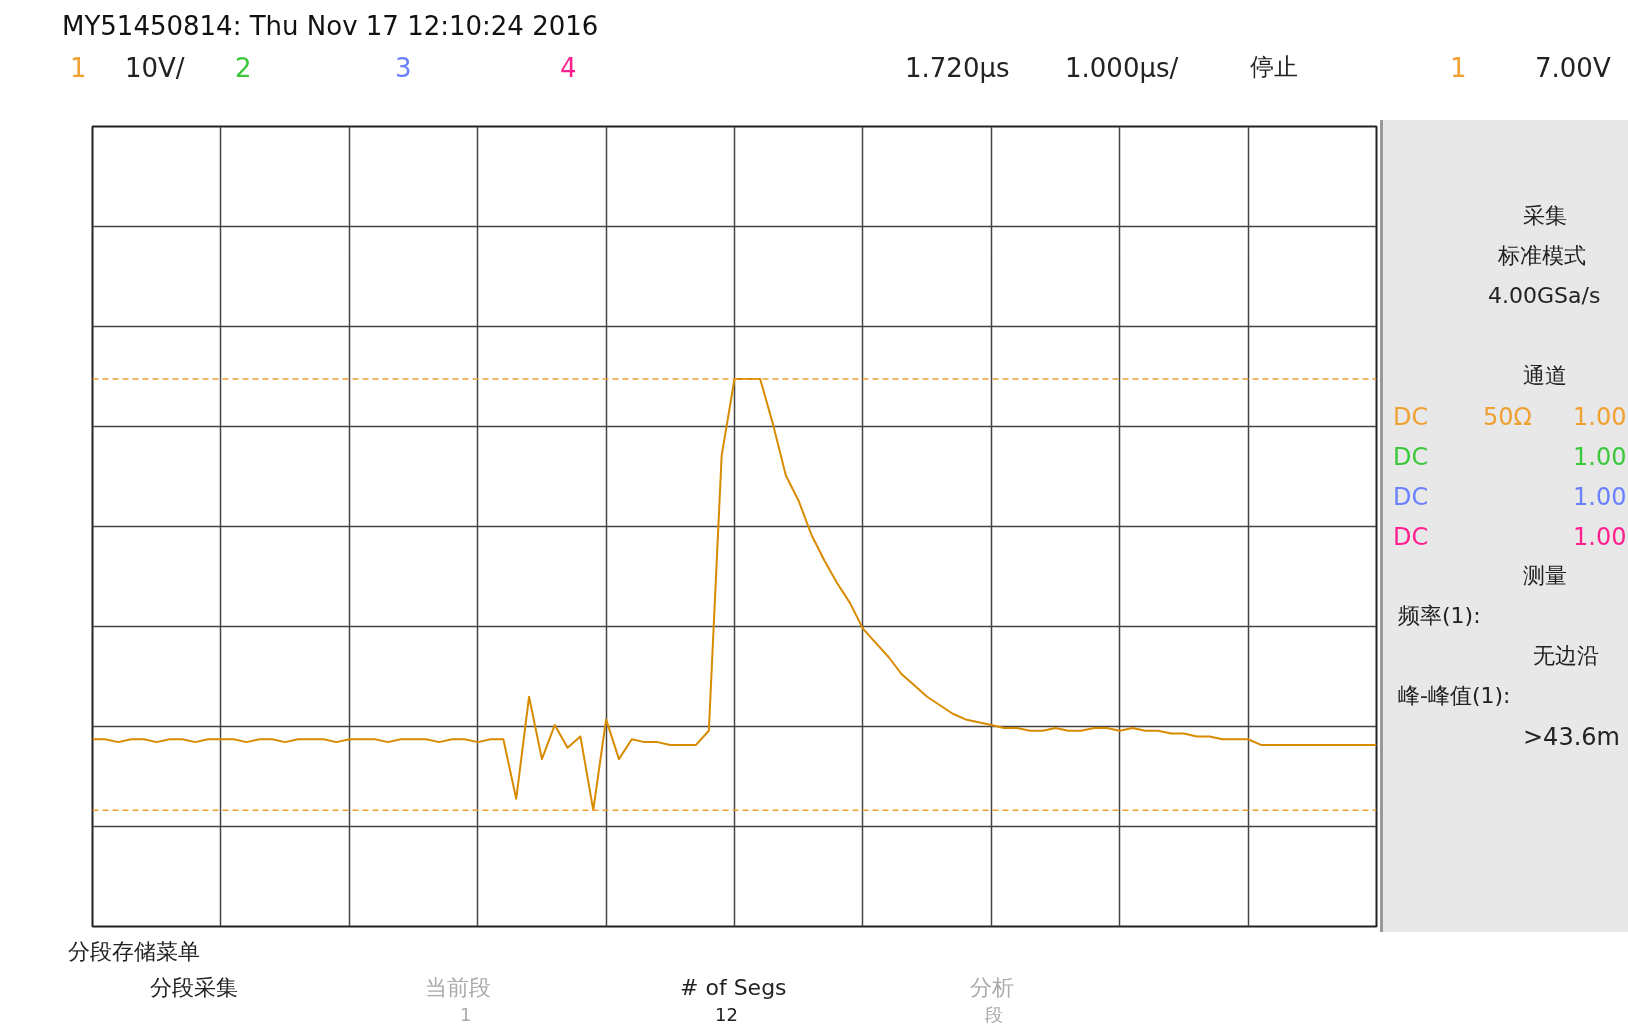  Describe the element at coordinates (1545, 216) in the screenshot. I see `text: 采集` at that location.